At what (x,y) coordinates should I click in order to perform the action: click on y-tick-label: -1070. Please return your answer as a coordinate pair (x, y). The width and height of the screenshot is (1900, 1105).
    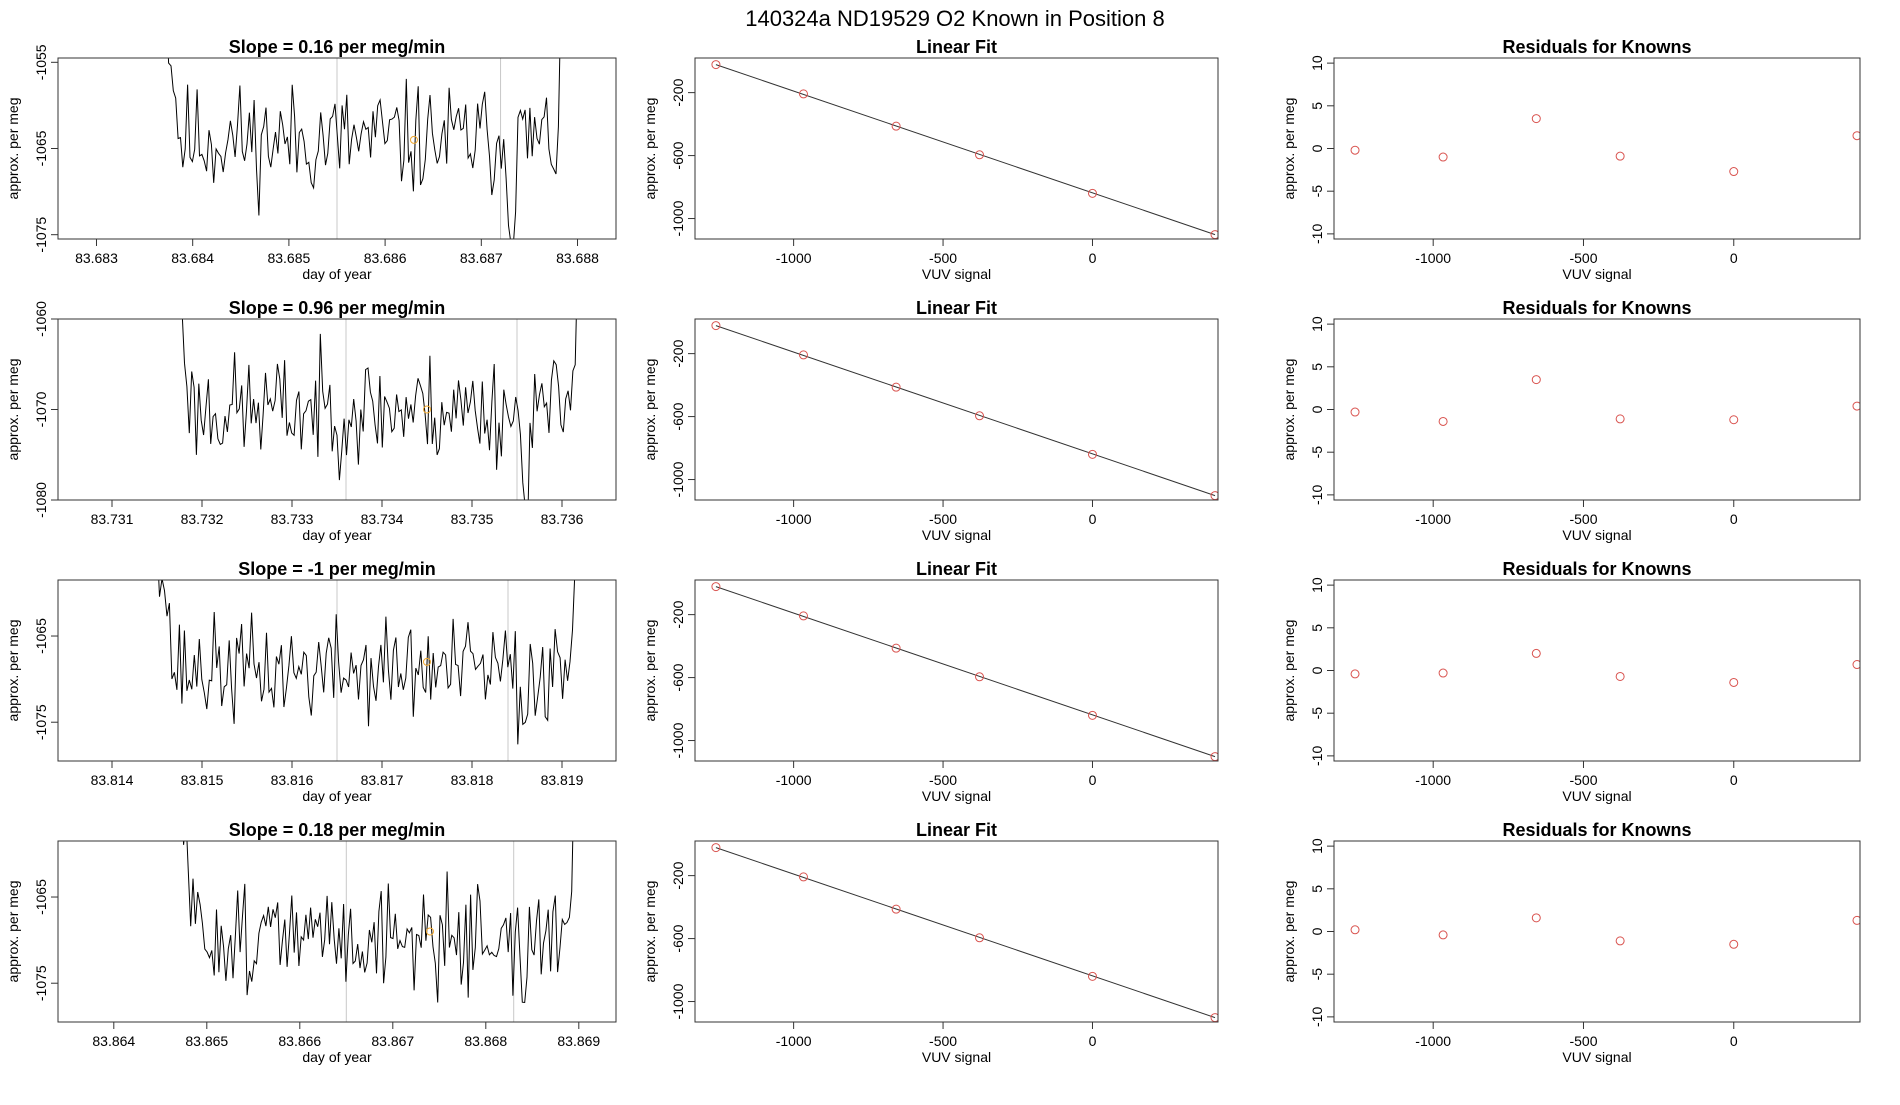
    Looking at the image, I should click on (41, 409).